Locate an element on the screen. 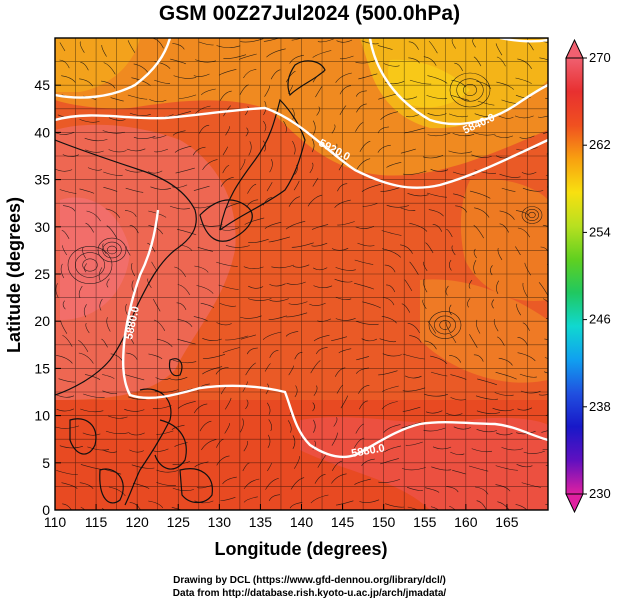 The width and height of the screenshot is (619, 605). y-tick-label: 30 is located at coordinates (42, 227).